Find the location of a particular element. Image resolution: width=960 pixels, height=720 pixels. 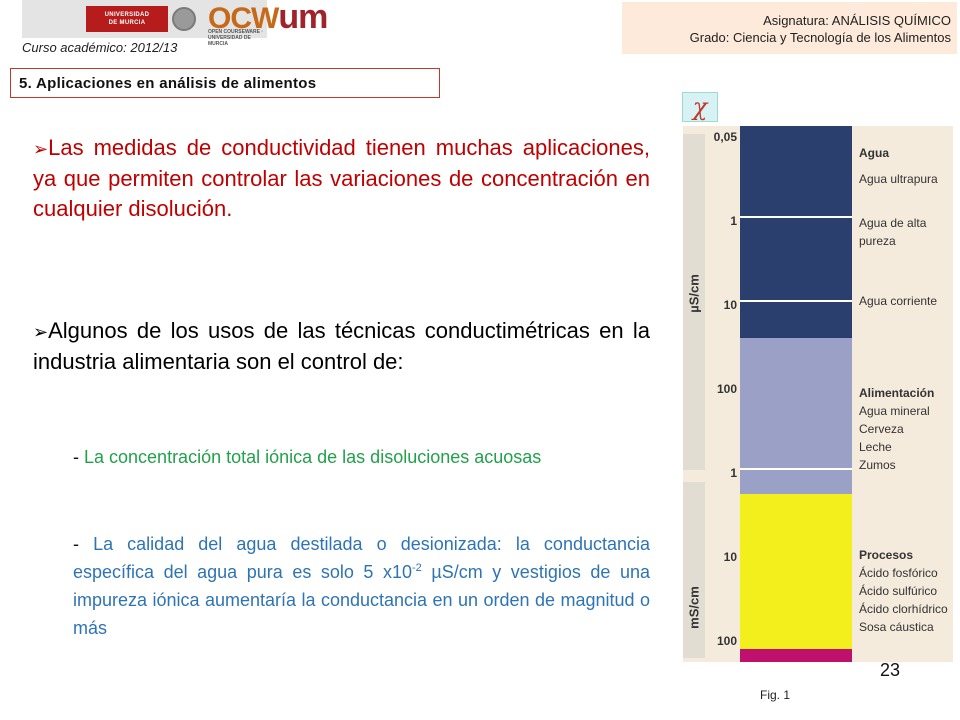

um-logo-text: um is located at coordinates (303, 18).